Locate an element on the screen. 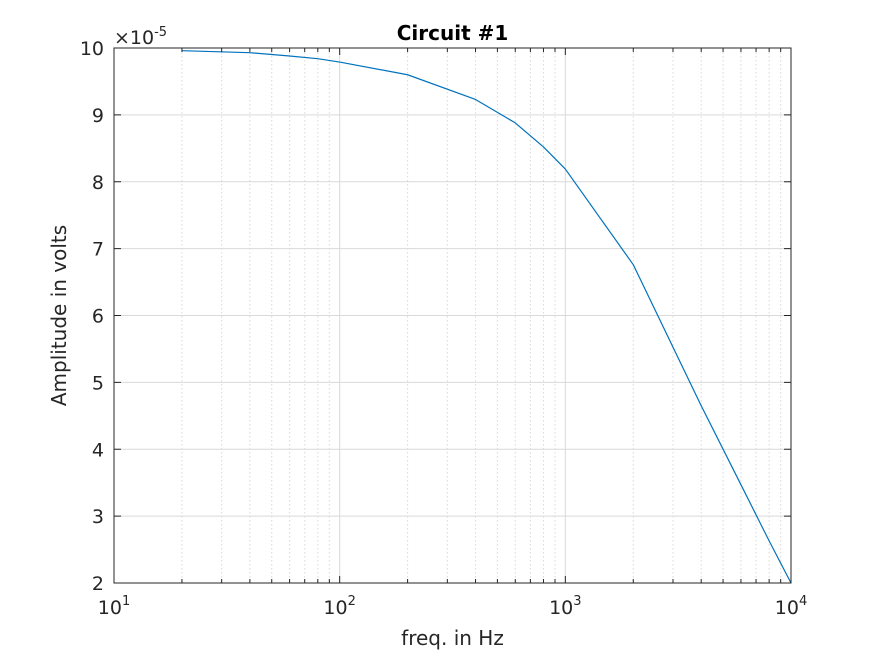  y-tick-label: 7 is located at coordinates (98, 250).